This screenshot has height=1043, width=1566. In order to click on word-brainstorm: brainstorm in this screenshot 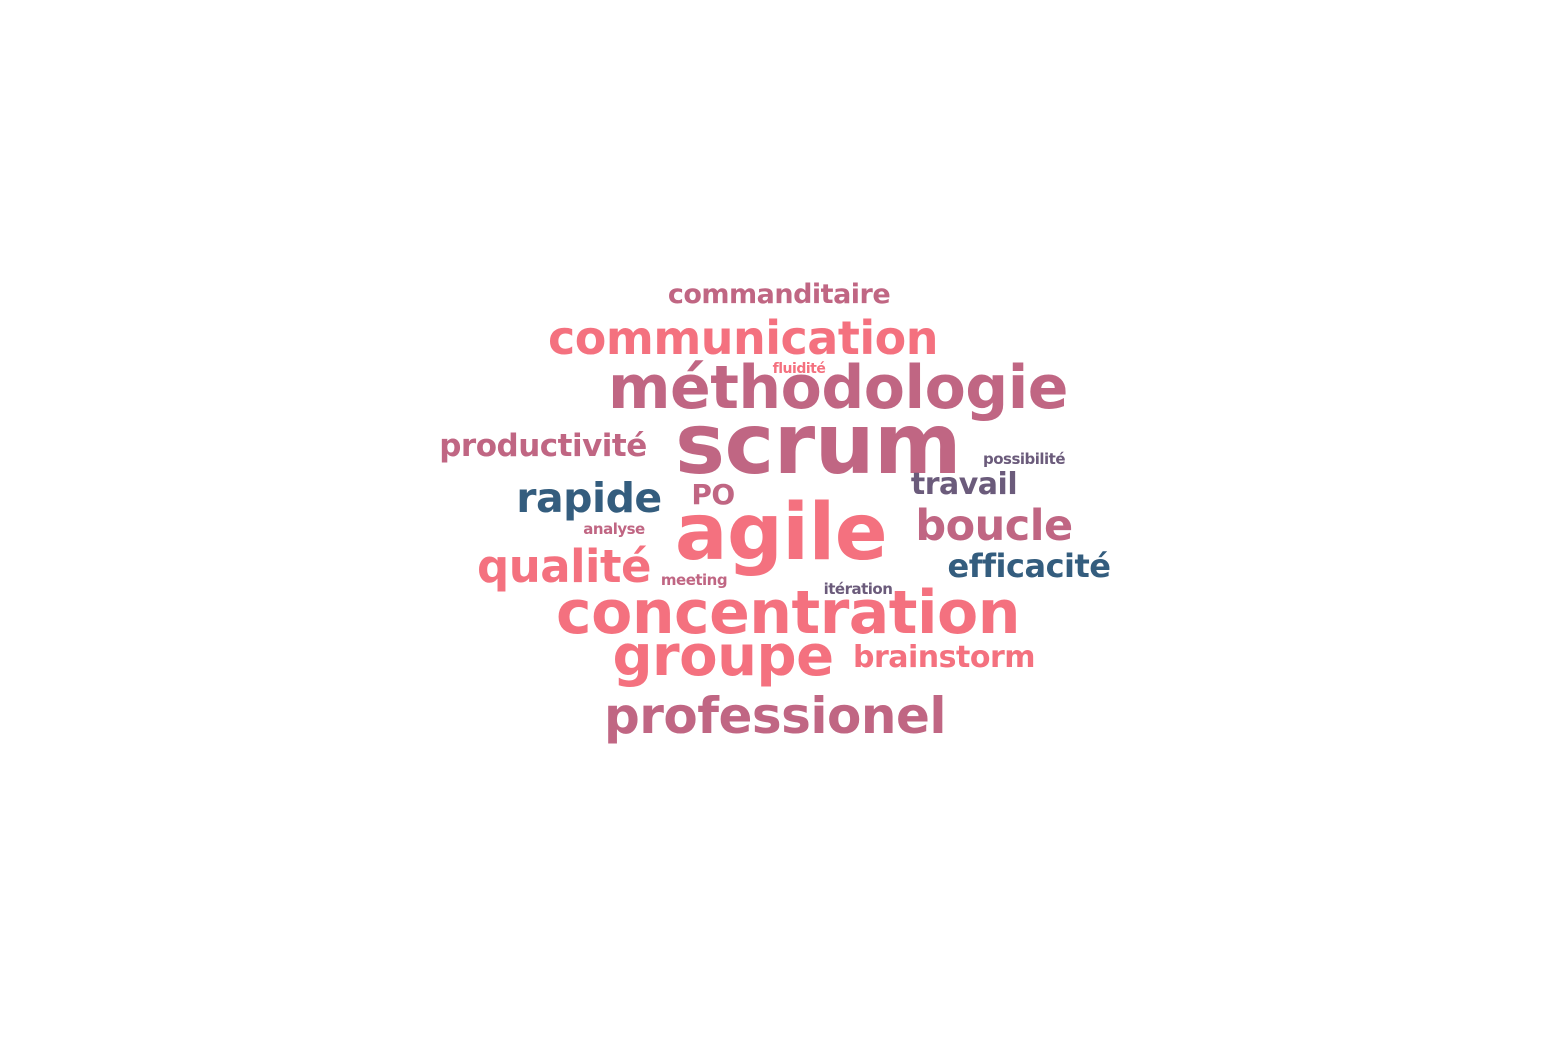, I will do `click(944, 657)`.